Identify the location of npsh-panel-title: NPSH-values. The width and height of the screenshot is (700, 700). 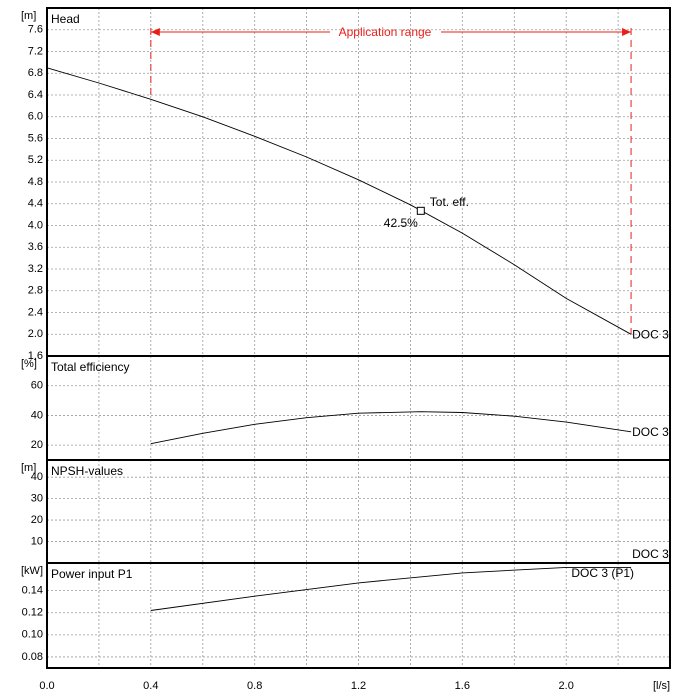
(87, 471).